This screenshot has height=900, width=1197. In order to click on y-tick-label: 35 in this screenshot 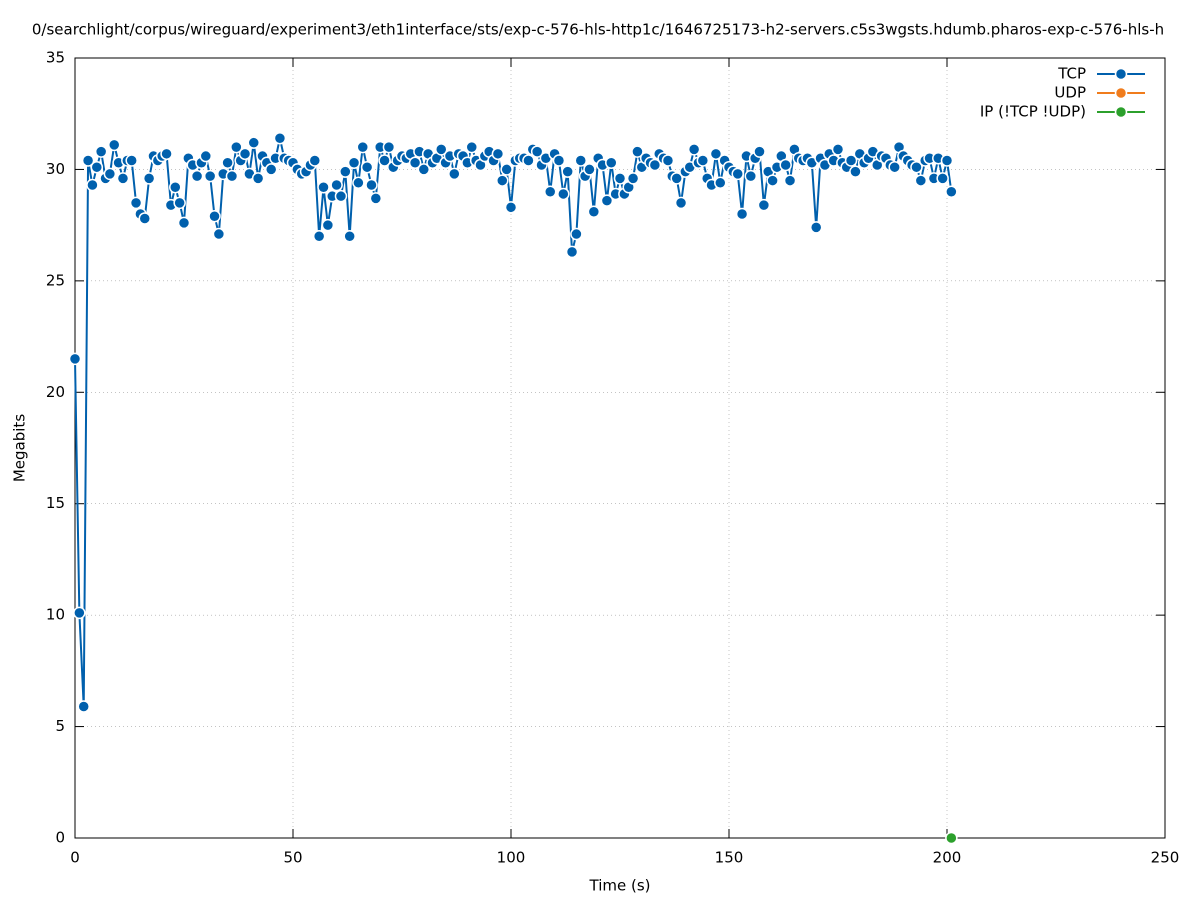, I will do `click(55, 58)`.